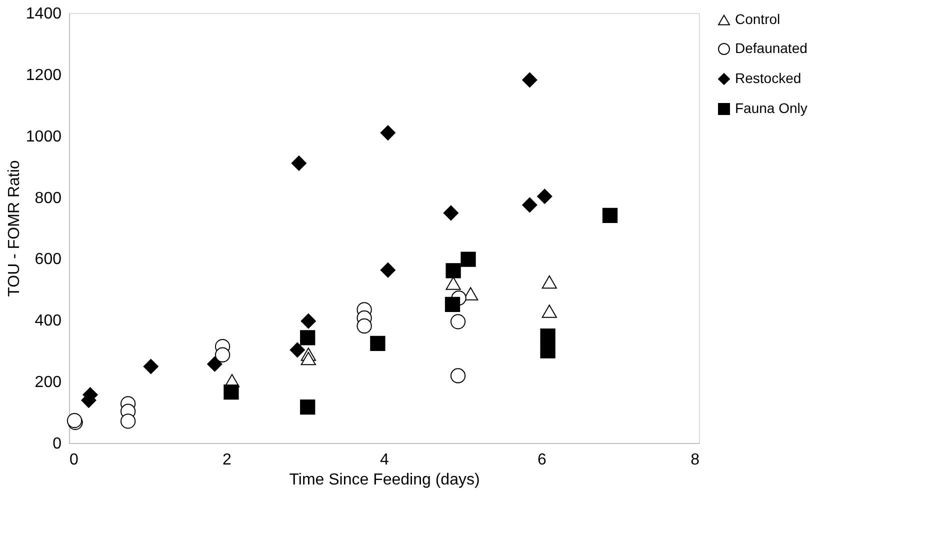 This screenshot has height=543, width=928. Describe the element at coordinates (48, 198) in the screenshot. I see `y-tick-label: 800` at that location.